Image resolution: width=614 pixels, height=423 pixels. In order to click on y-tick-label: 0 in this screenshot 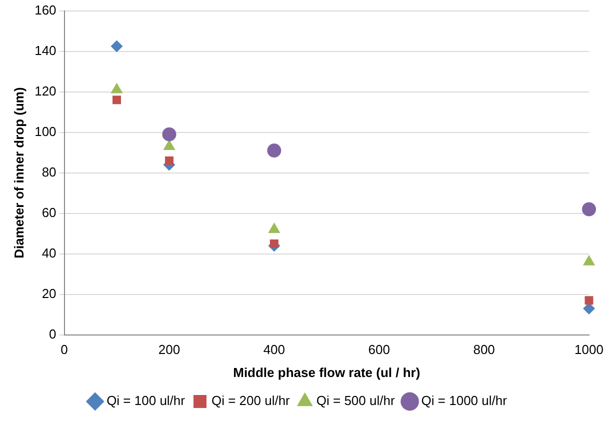, I will do `click(52, 334)`.